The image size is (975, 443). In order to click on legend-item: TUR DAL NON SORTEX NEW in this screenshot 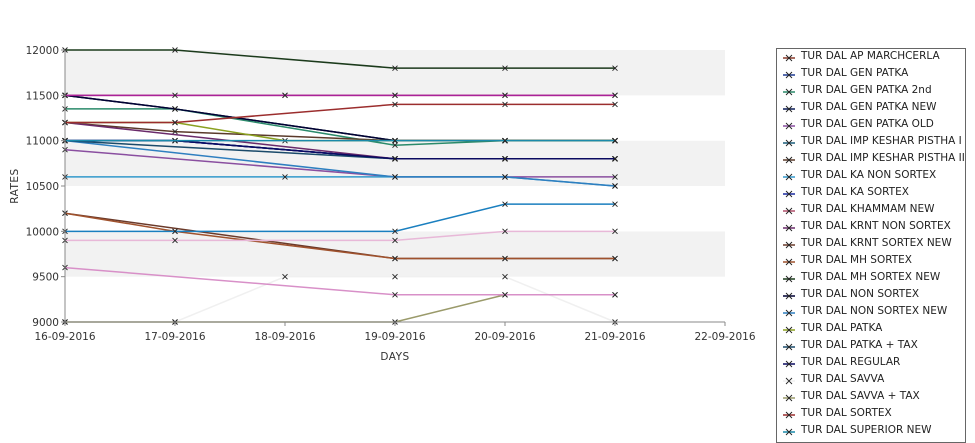, I will do `click(871, 312)`.